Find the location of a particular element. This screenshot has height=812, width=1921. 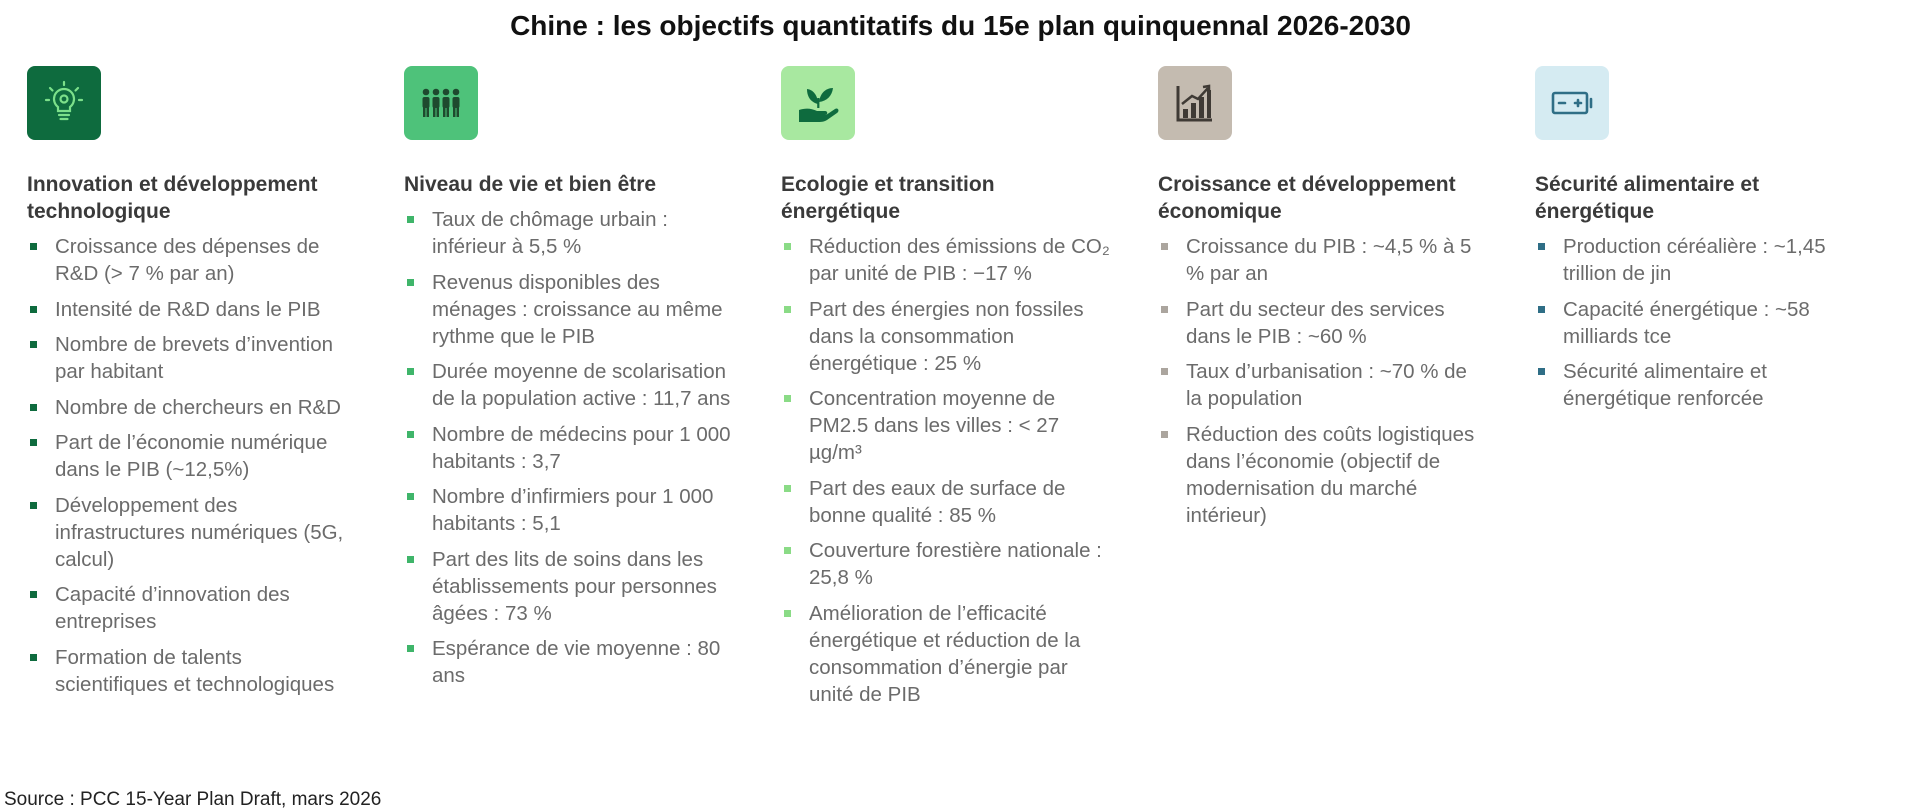

battery-icon is located at coordinates (1572, 103).